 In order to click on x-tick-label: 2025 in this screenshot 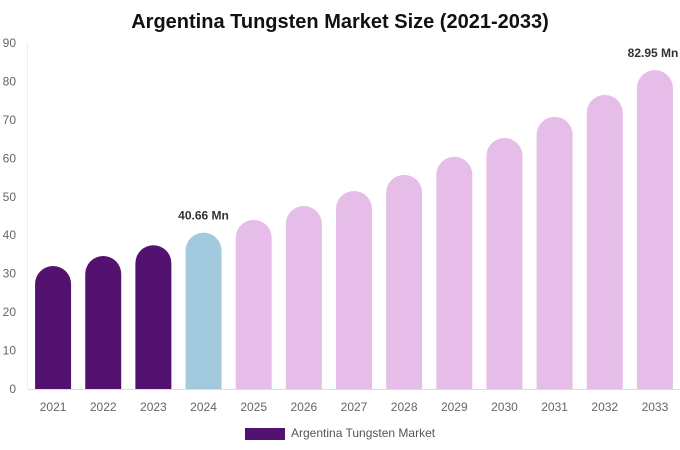, I will do `click(253, 407)`.